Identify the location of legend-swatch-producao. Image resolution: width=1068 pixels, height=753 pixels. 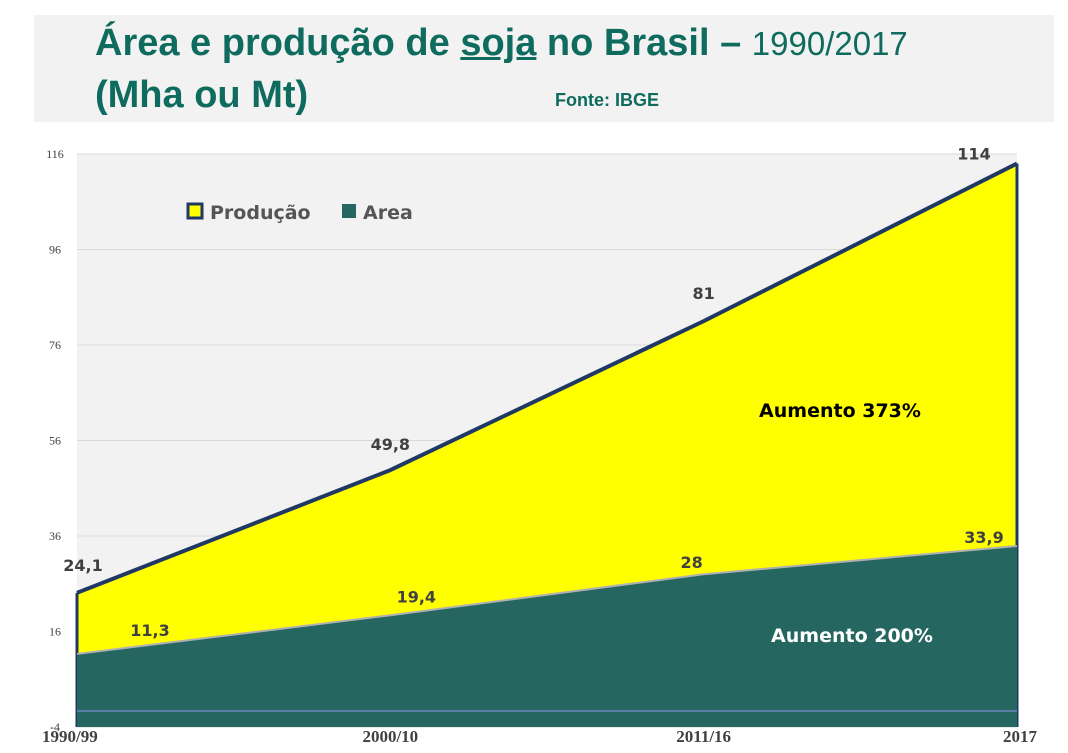
(195, 211).